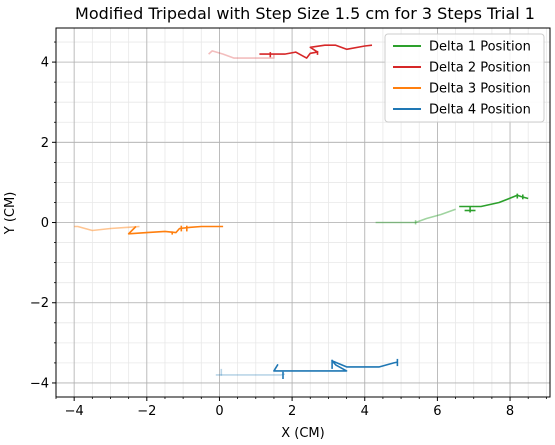 This screenshot has width=555, height=445. What do you see at coordinates (437, 411) in the screenshot?
I see `x-tick-label: 6` at bounding box center [437, 411].